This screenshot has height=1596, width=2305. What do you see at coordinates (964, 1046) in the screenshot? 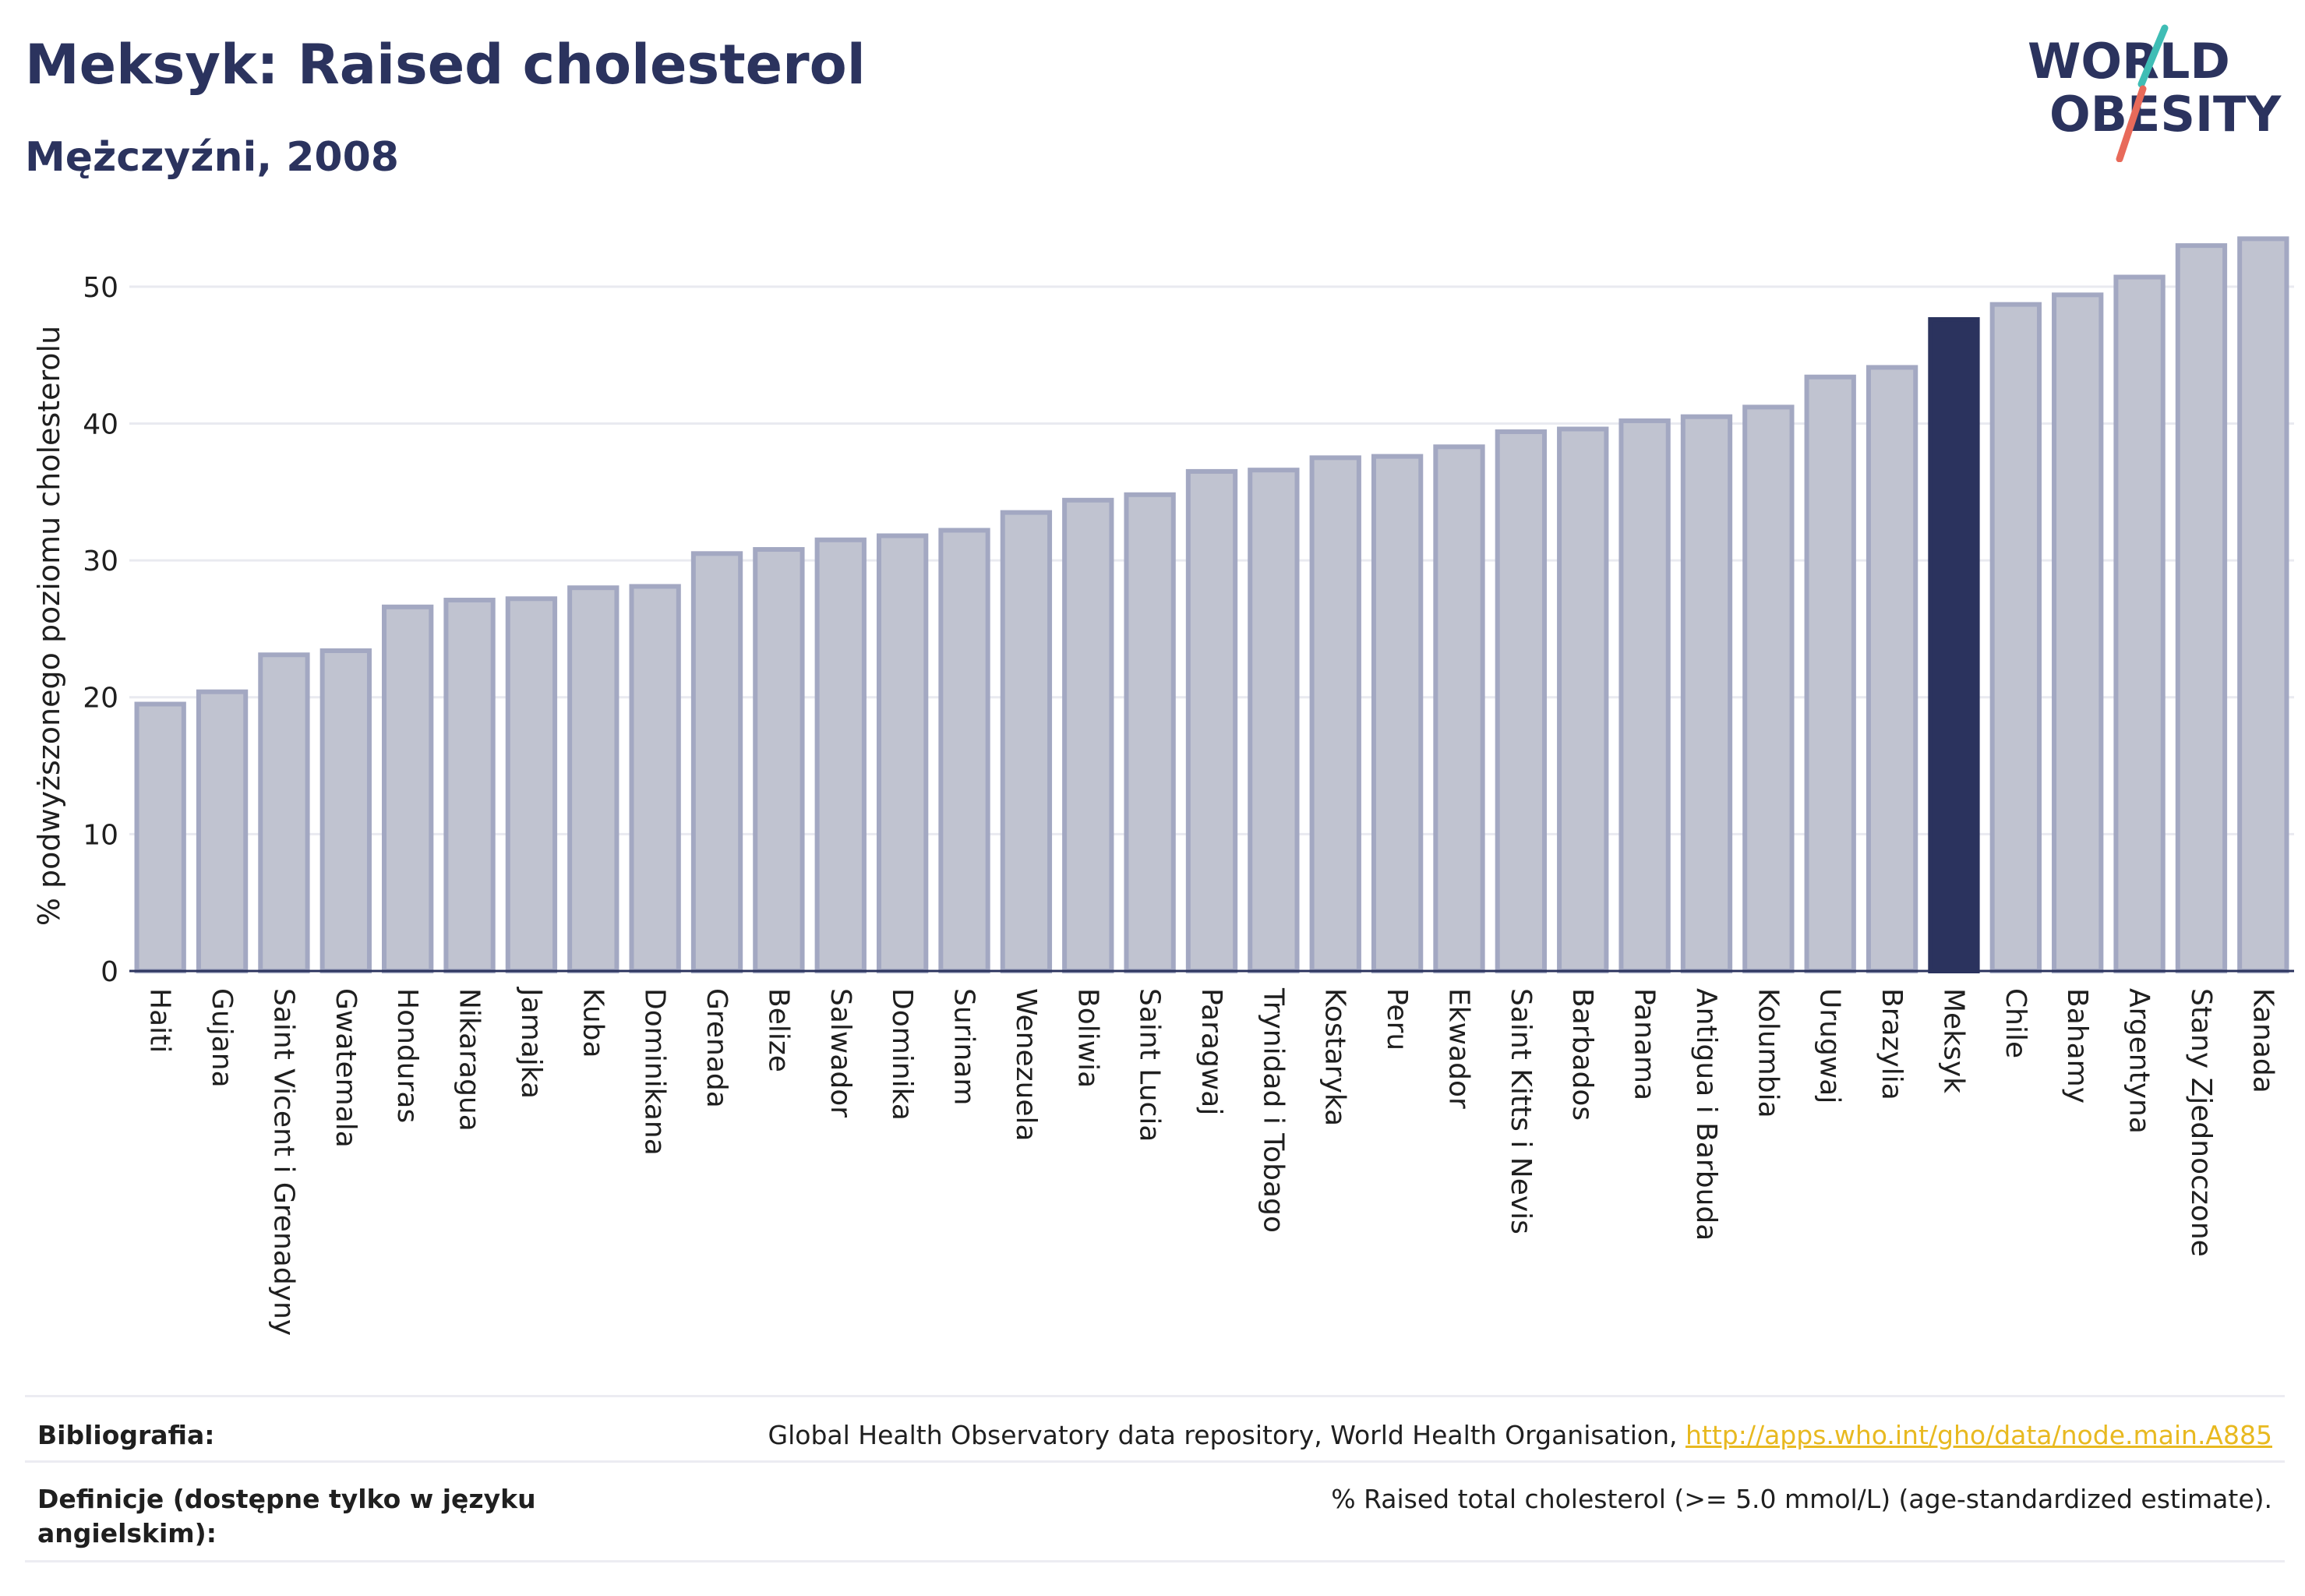
I see `x-tick-label: Surinam` at bounding box center [964, 1046].